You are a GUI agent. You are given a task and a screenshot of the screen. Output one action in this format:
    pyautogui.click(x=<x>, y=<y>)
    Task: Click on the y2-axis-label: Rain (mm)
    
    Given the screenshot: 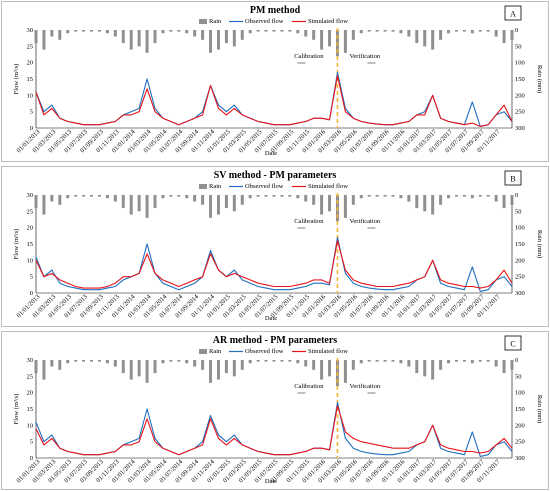 What is the action you would take?
    pyautogui.click(x=539, y=79)
    